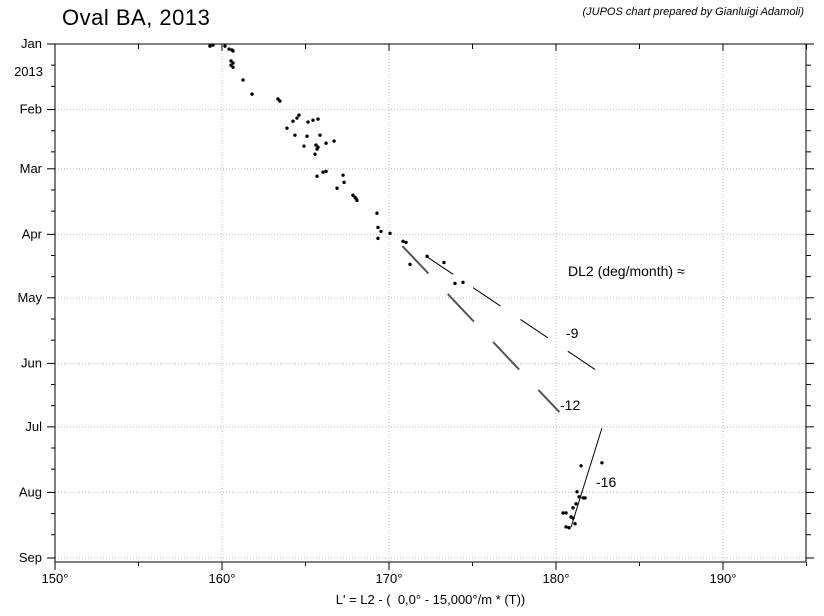 The width and height of the screenshot is (824, 616). What do you see at coordinates (136, 17) in the screenshot?
I see `chart-title: Oval BA, 2013` at bounding box center [136, 17].